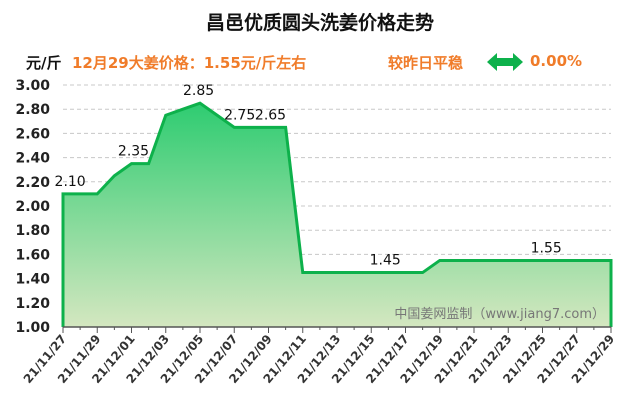  What do you see at coordinates (32, 328) in the screenshot?
I see `y-tick-label: 1.00` at bounding box center [32, 328].